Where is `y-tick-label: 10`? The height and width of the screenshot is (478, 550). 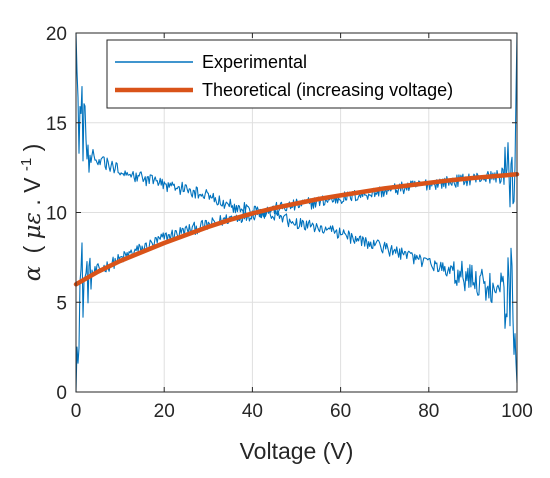
y-tick-label: 10 is located at coordinates (56, 214).